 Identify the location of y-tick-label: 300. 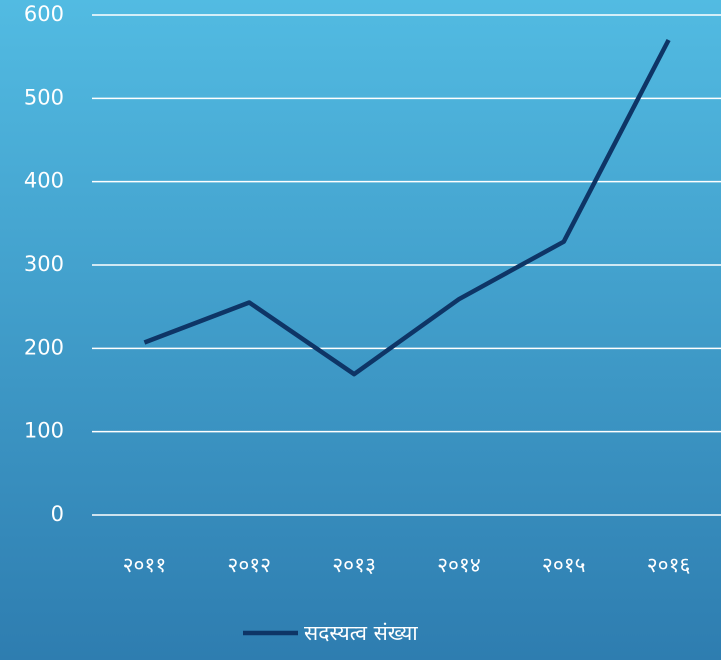
(44, 264).